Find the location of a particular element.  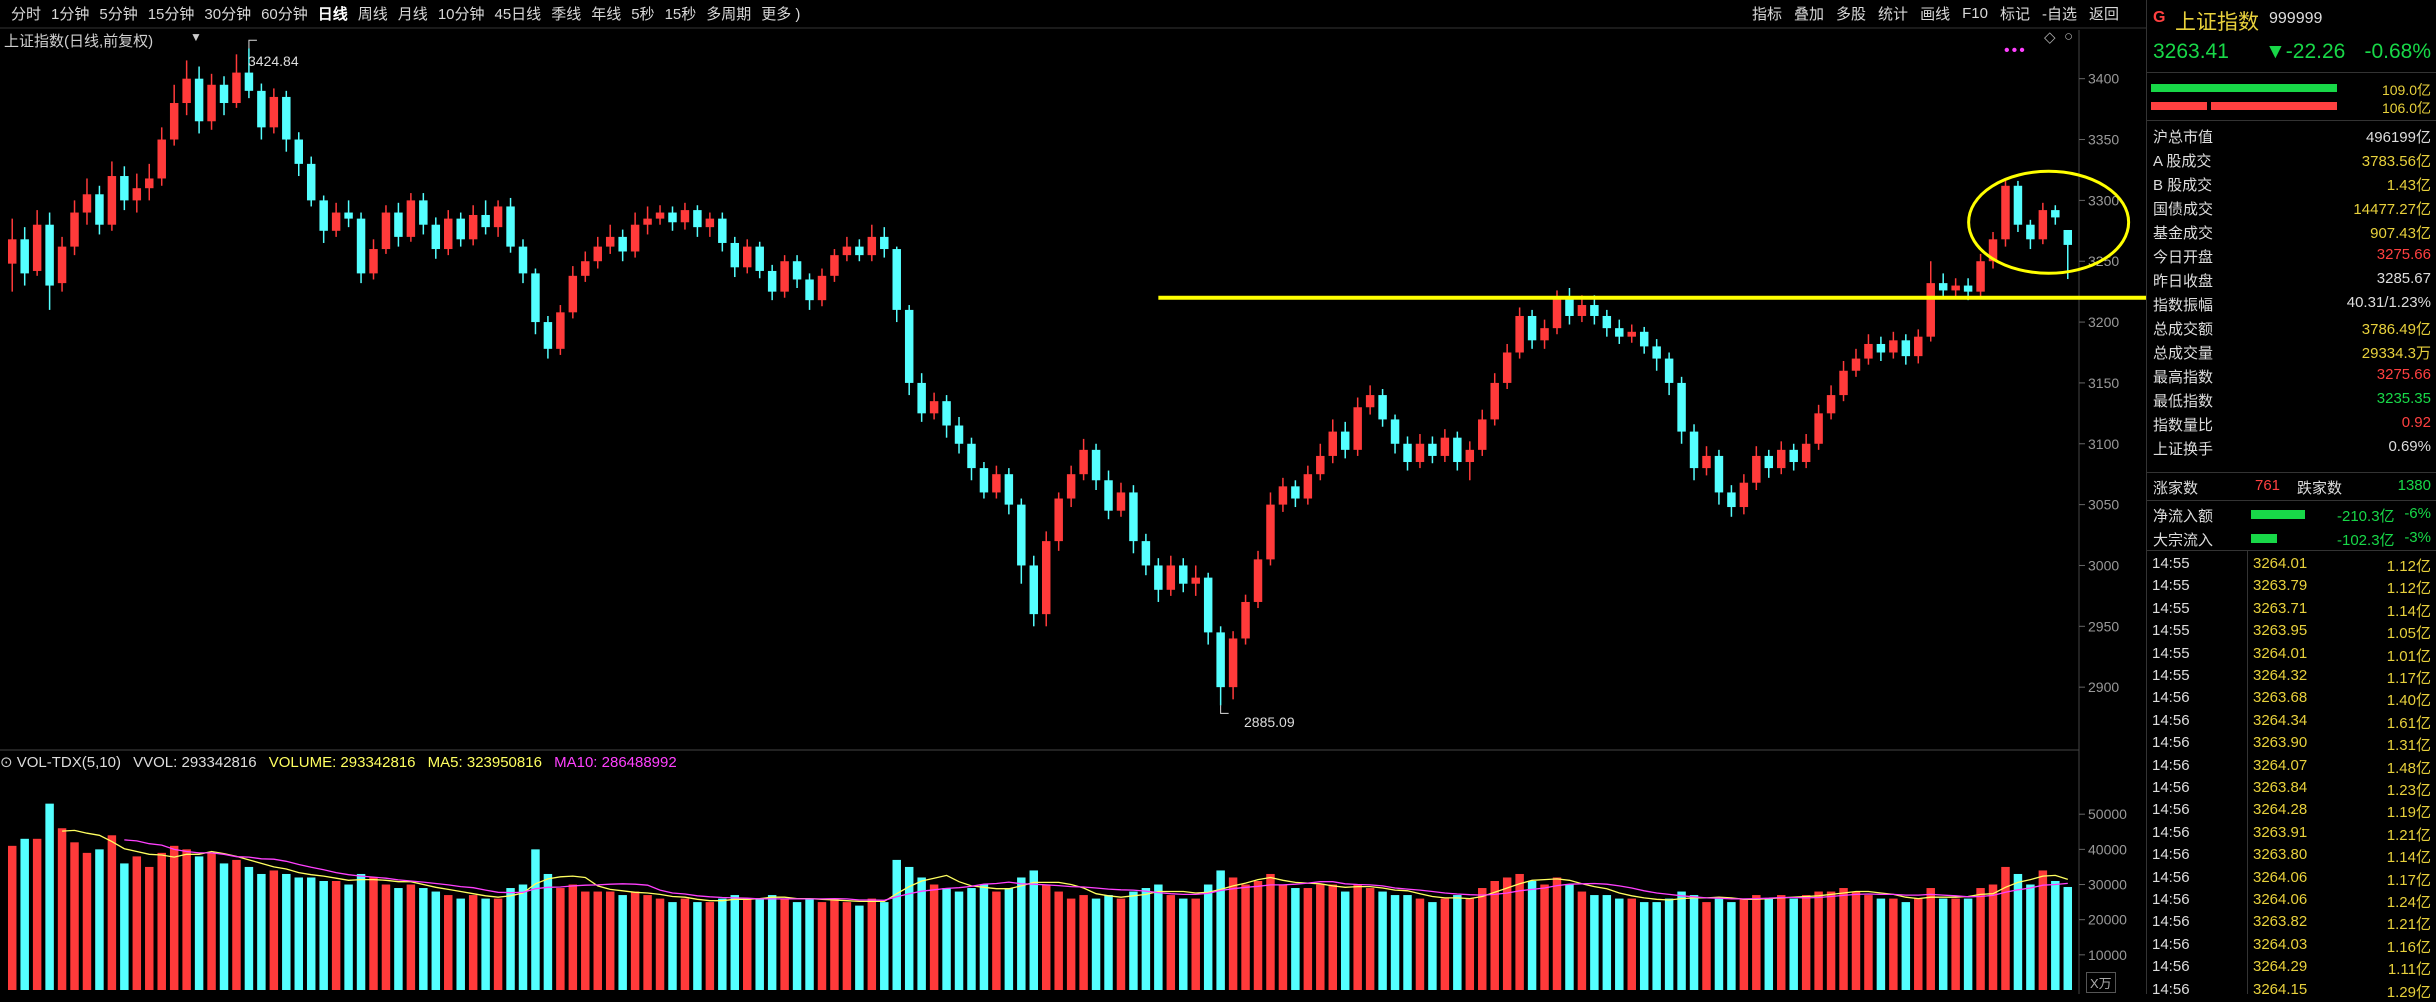

period-tab: 季线 is located at coordinates (566, 14).